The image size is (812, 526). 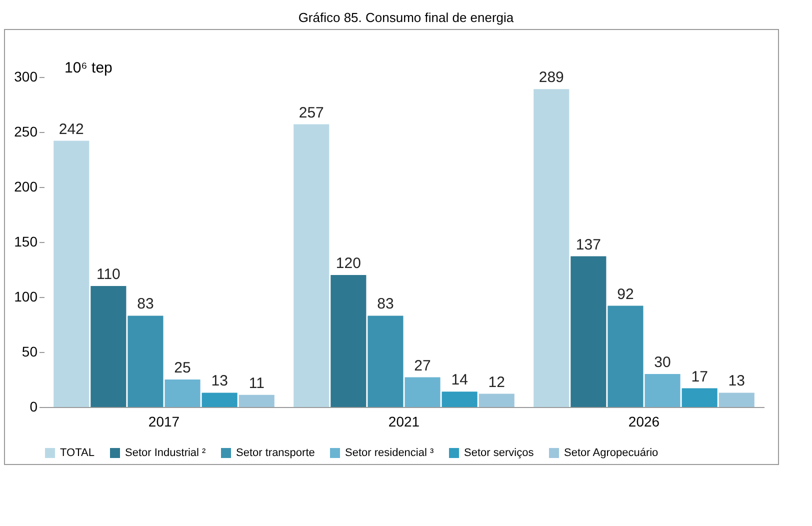 I want to click on y-axis-title: 10⁶ tep, so click(x=88, y=68).